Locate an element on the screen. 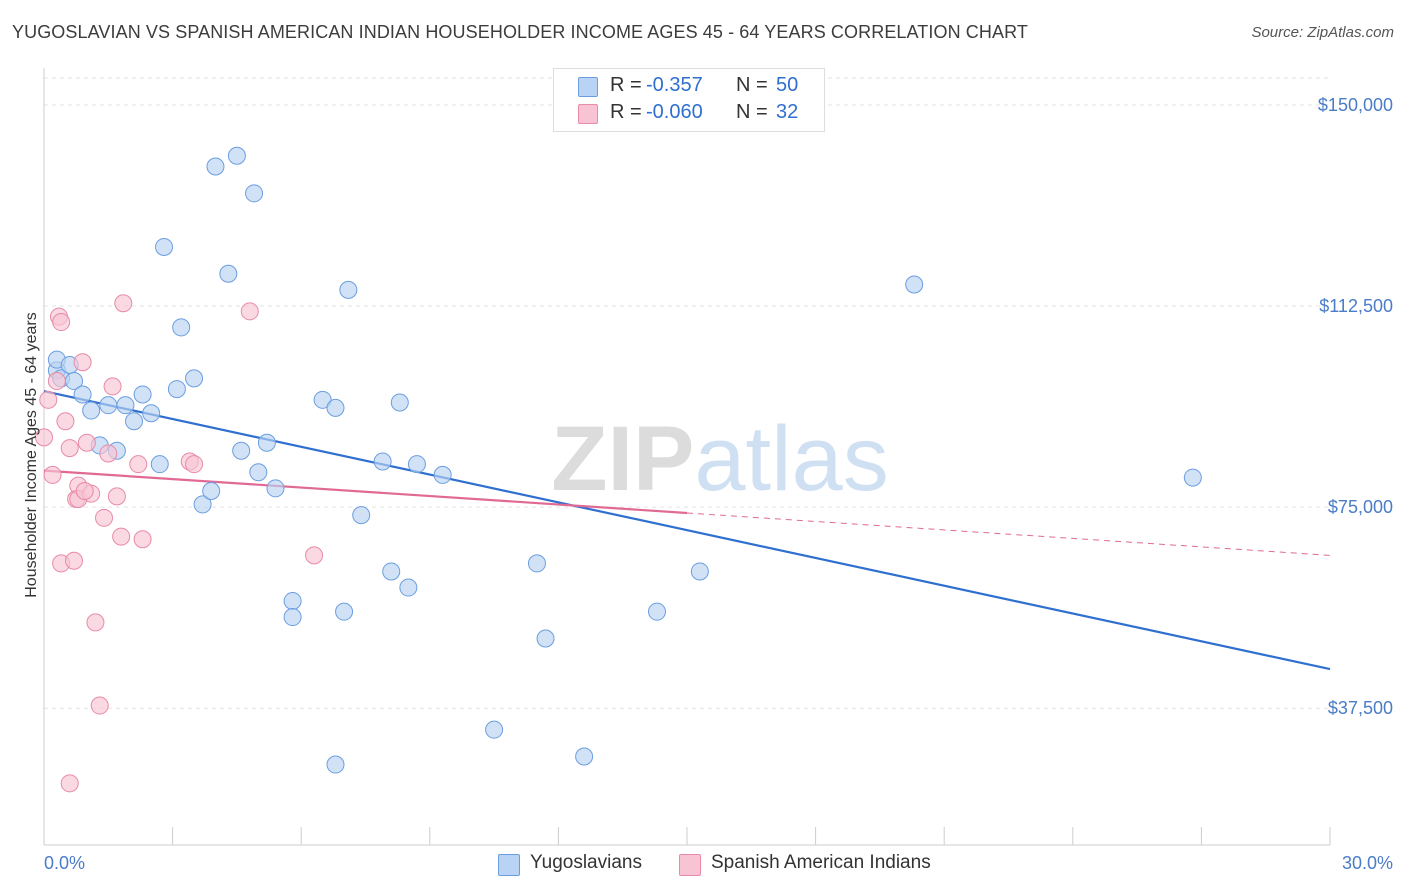 The image size is (1406, 892). r-value: -0.060 is located at coordinates (674, 112).